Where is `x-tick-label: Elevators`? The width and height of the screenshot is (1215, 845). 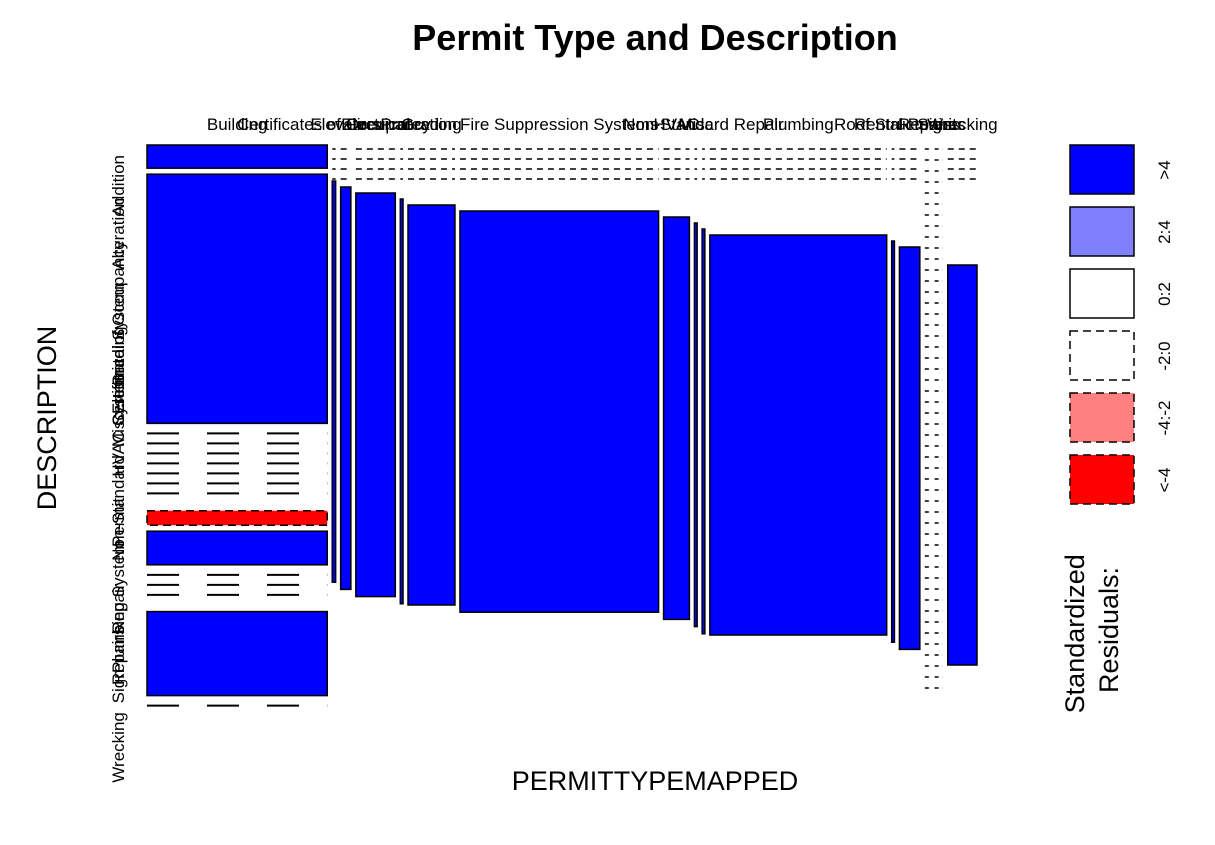 x-tick-label: Elevators is located at coordinates (345, 124).